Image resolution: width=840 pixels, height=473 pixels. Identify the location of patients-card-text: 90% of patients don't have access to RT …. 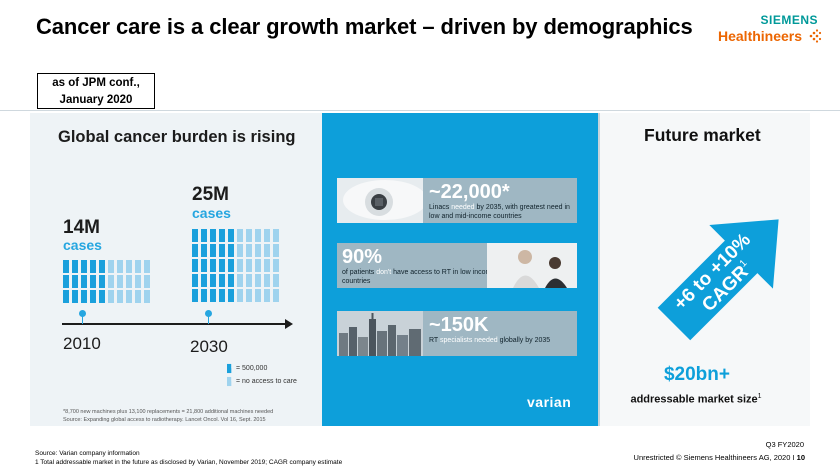
(422, 266).